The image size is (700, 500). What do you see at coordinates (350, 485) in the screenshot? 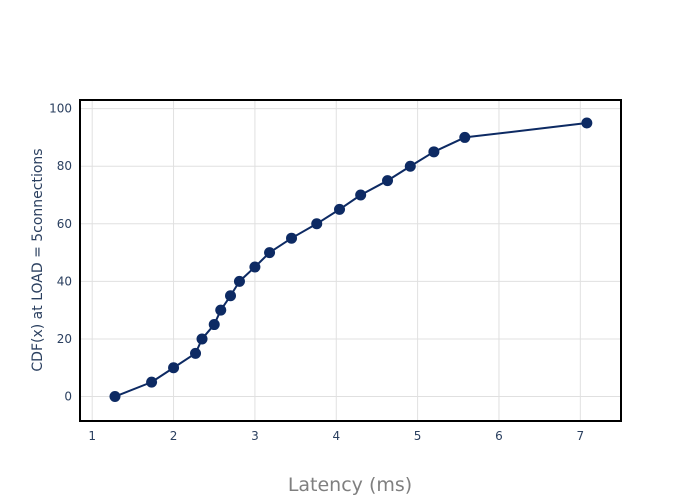
I see `x-axis-title: Latency (ms)` at bounding box center [350, 485].